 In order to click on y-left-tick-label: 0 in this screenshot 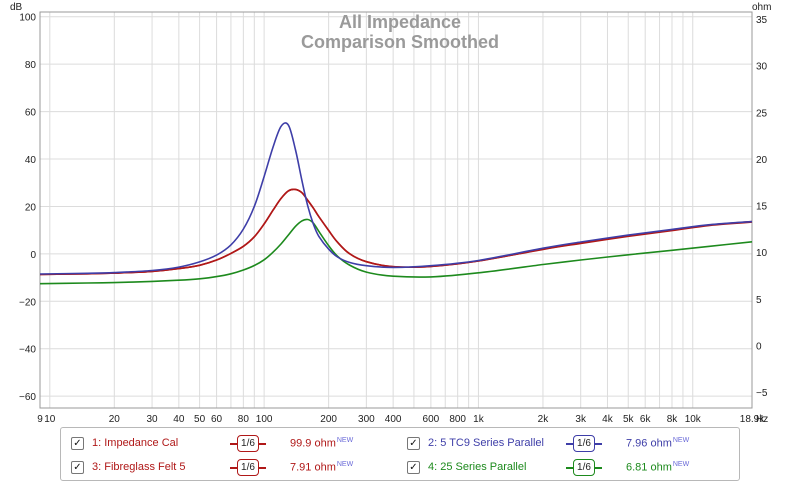, I will do `click(33, 255)`.